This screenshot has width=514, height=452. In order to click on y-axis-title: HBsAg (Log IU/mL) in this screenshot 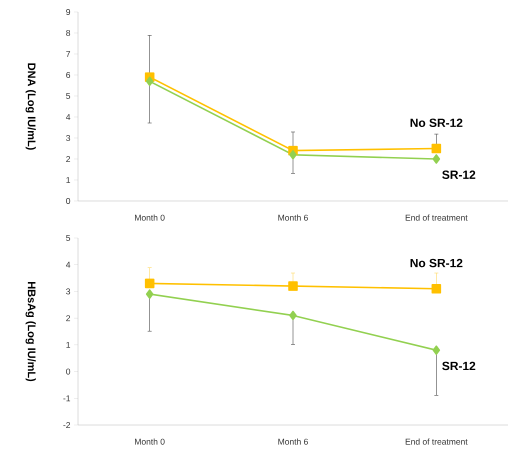, I will do `click(31, 332)`.